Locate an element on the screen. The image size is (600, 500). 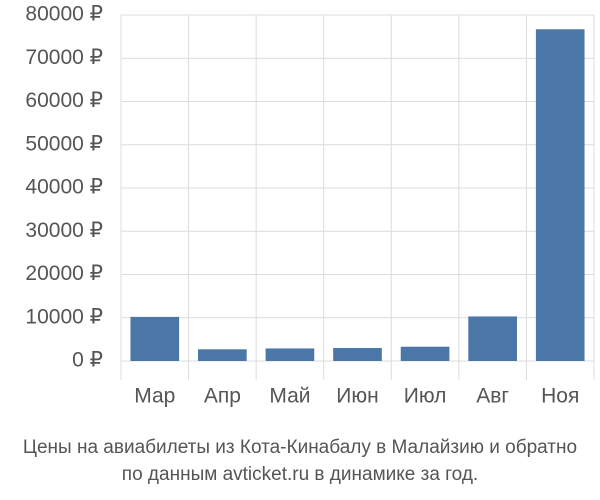
y-tick-label: 40000 ₽ is located at coordinates (64, 187).